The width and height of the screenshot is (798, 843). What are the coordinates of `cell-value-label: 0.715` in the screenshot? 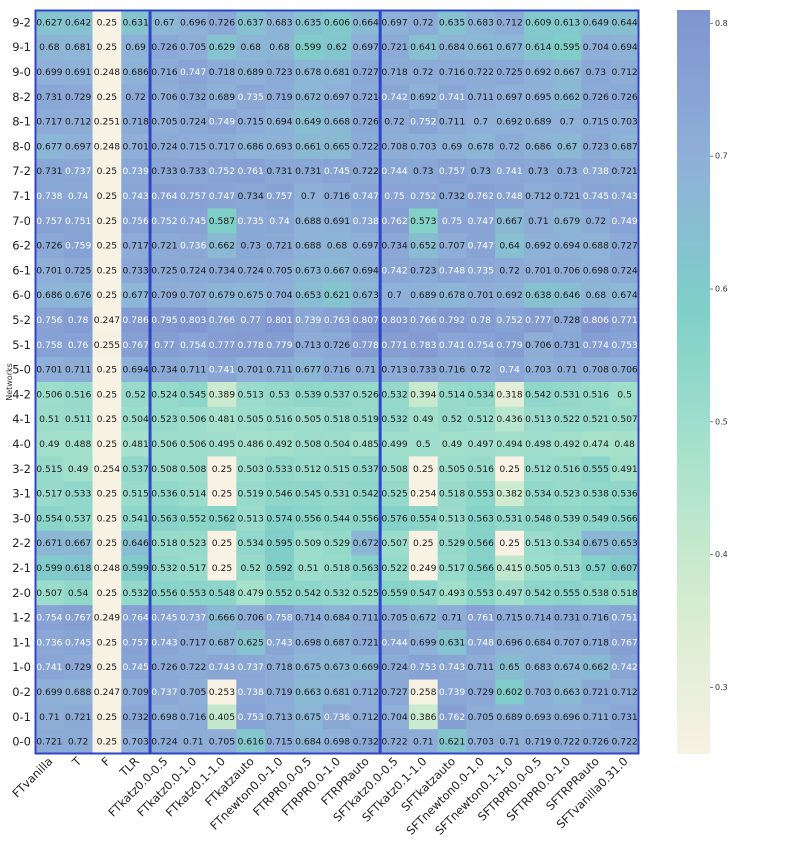 It's located at (193, 146).